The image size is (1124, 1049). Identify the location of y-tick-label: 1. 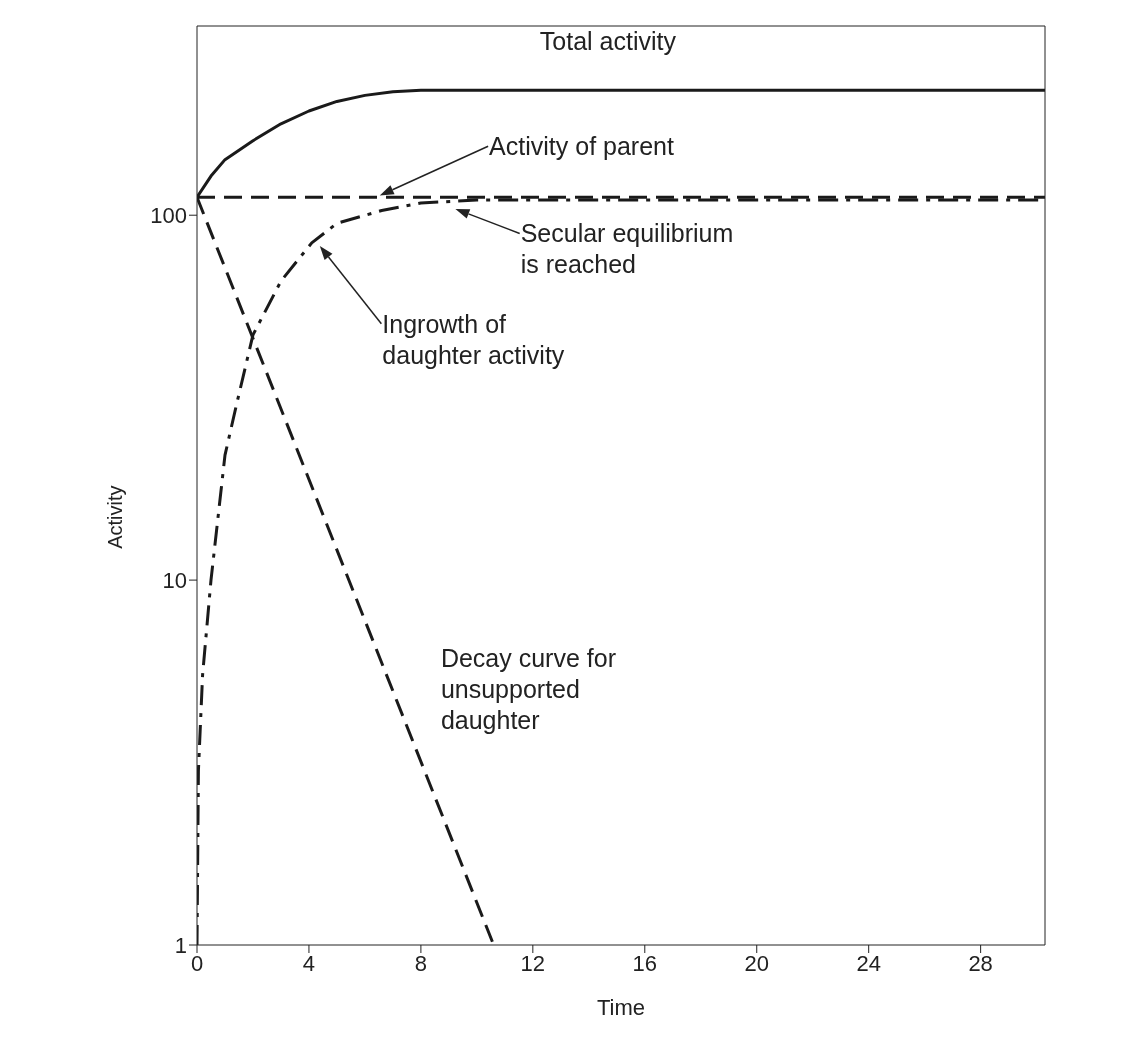
(180, 945).